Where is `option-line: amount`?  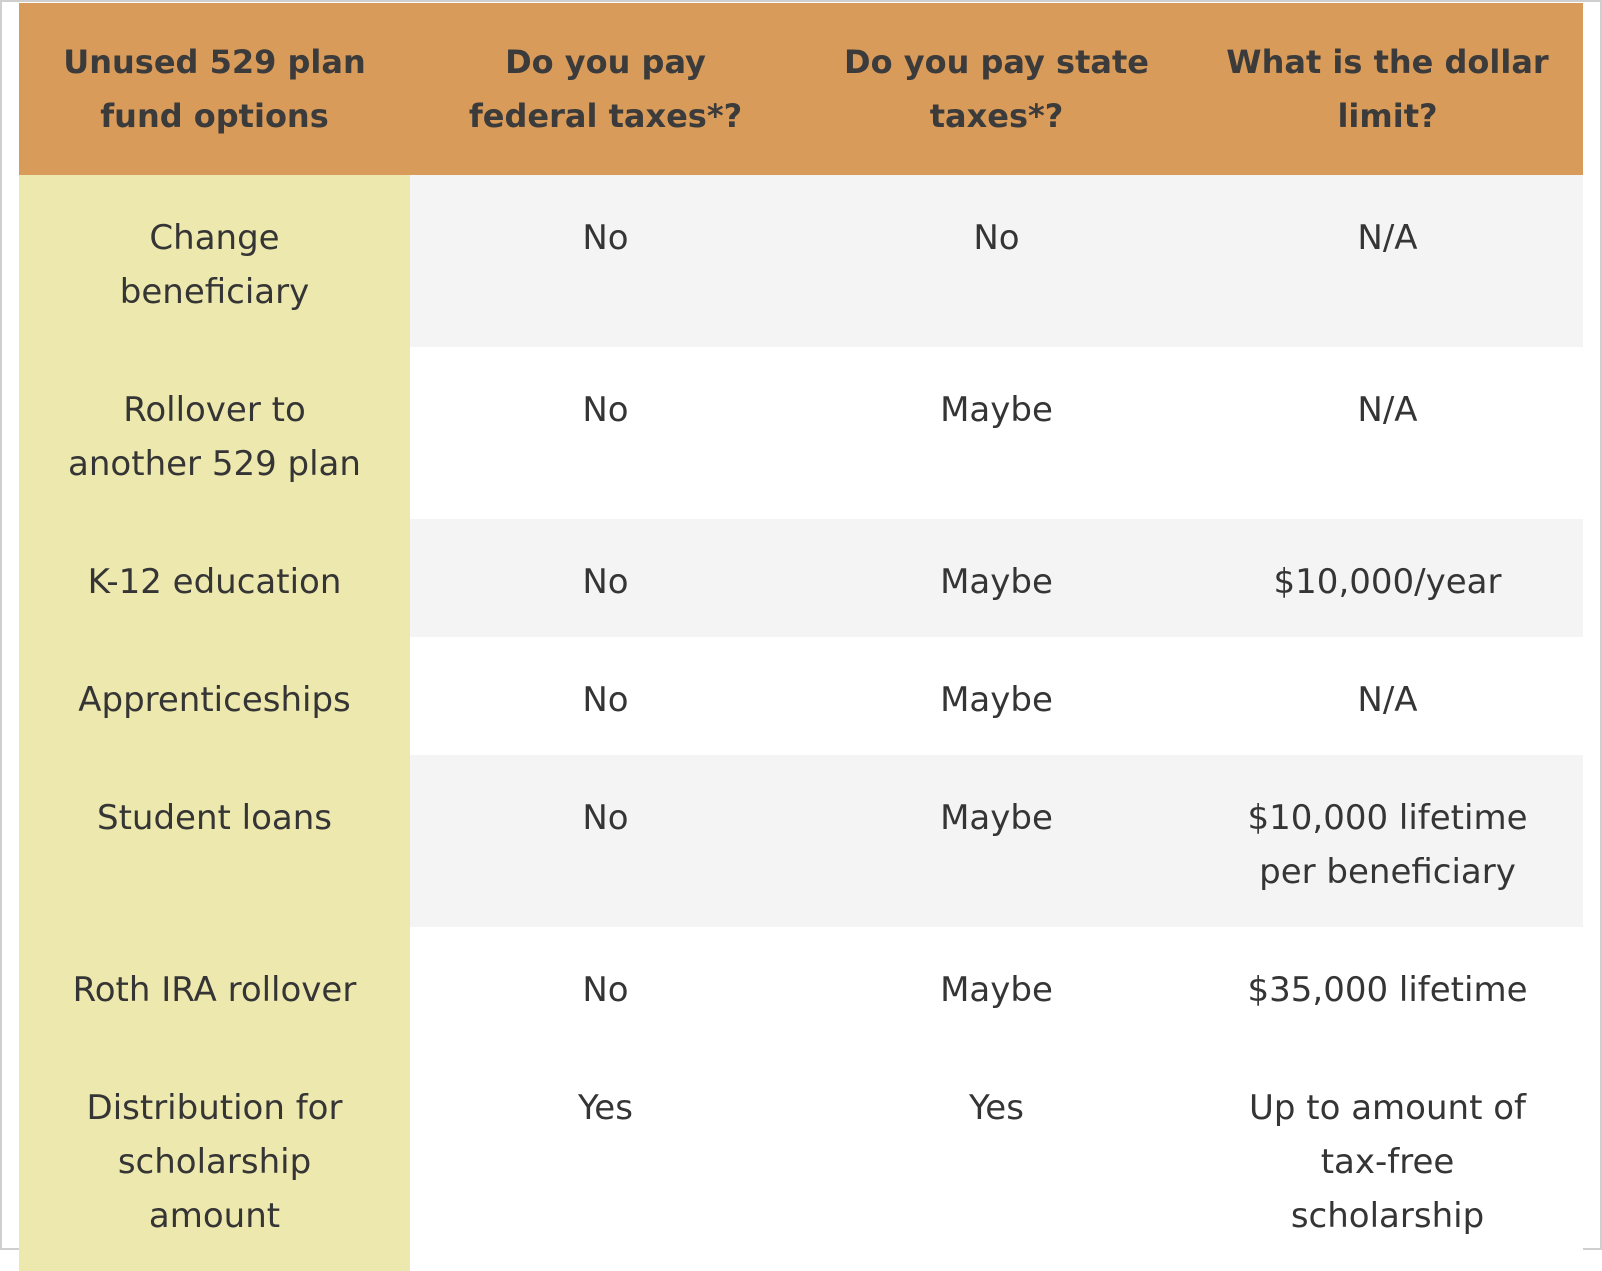 option-line: amount is located at coordinates (214, 1216).